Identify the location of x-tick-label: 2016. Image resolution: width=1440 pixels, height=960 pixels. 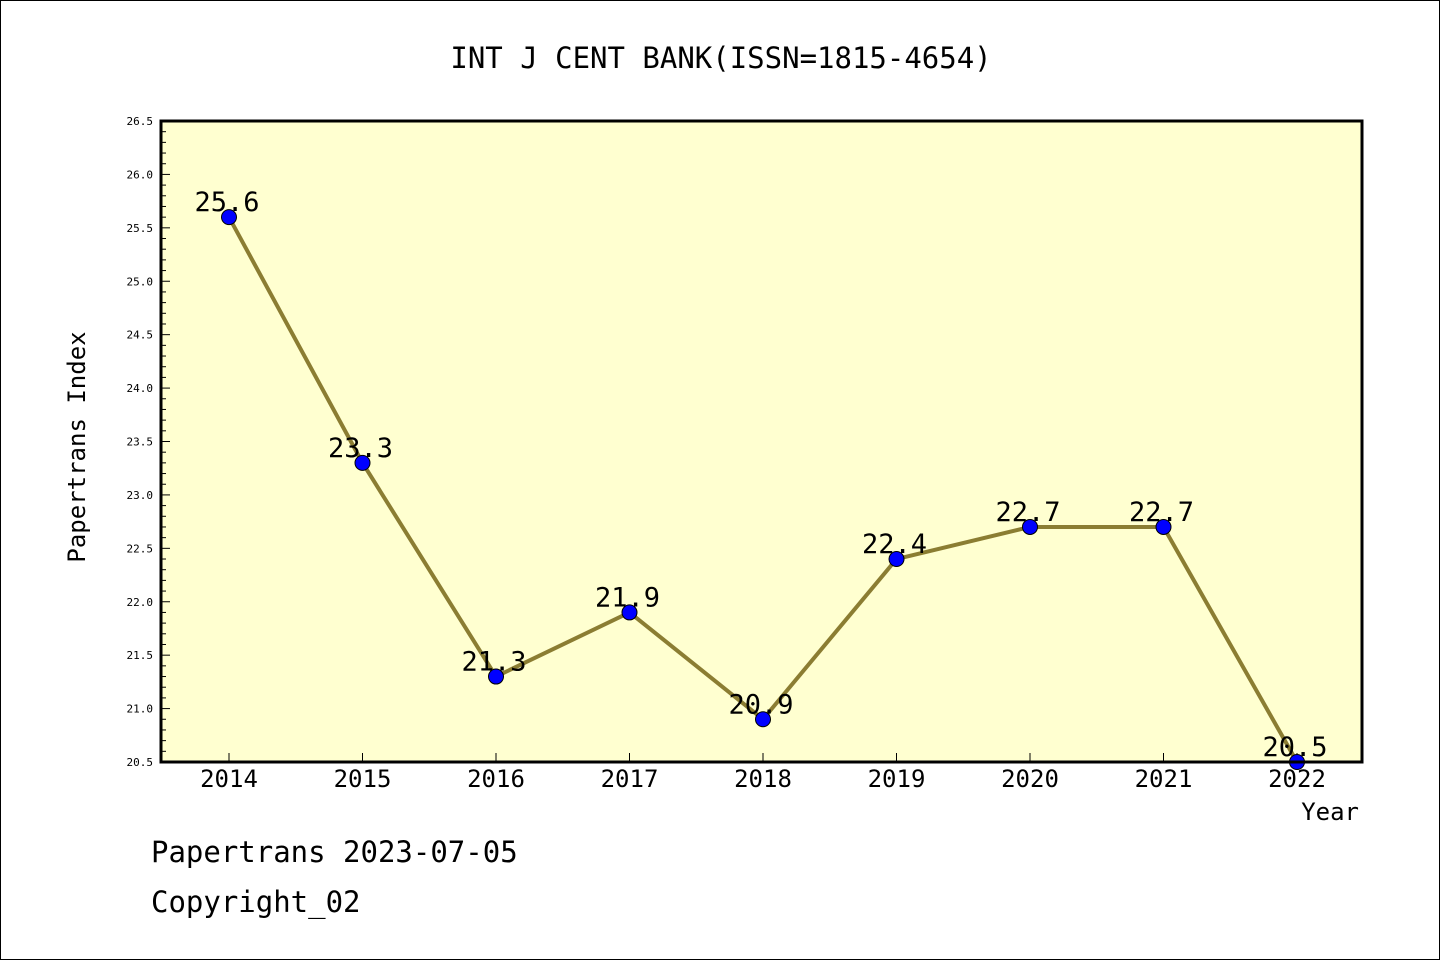
(496, 779).